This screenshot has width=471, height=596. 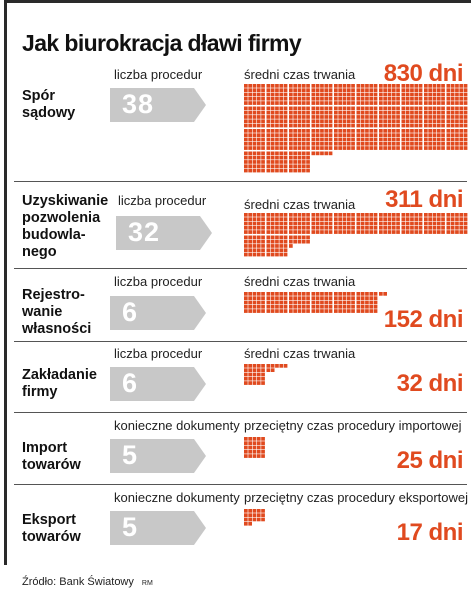 What do you see at coordinates (51, 528) in the screenshot?
I see `row-name: Eksport towarów` at bounding box center [51, 528].